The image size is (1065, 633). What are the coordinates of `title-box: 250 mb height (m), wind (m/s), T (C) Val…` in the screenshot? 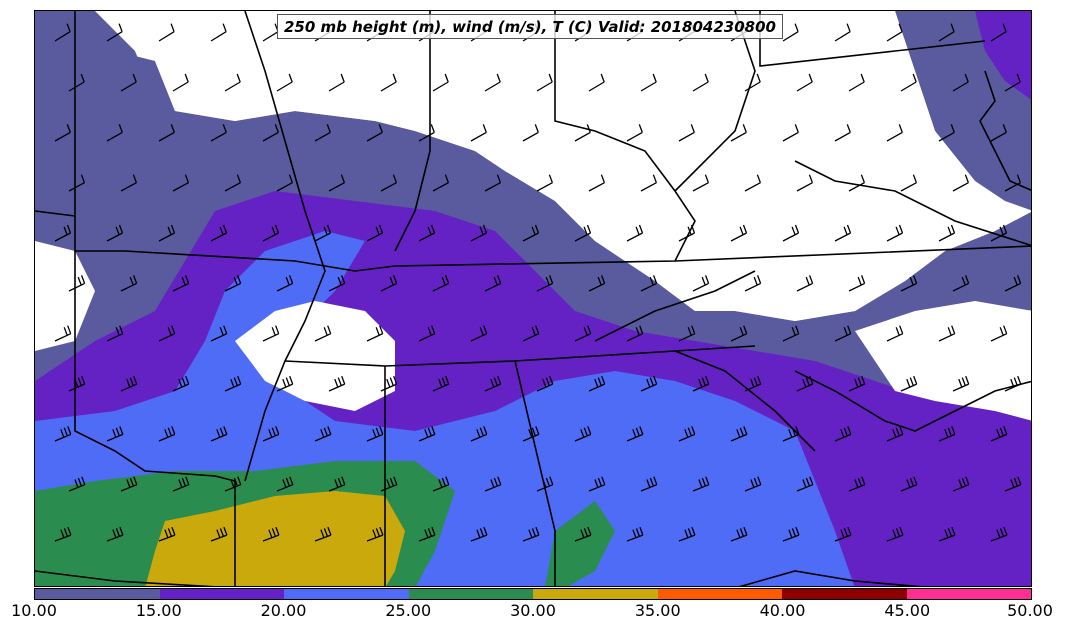 It's located at (530, 26).